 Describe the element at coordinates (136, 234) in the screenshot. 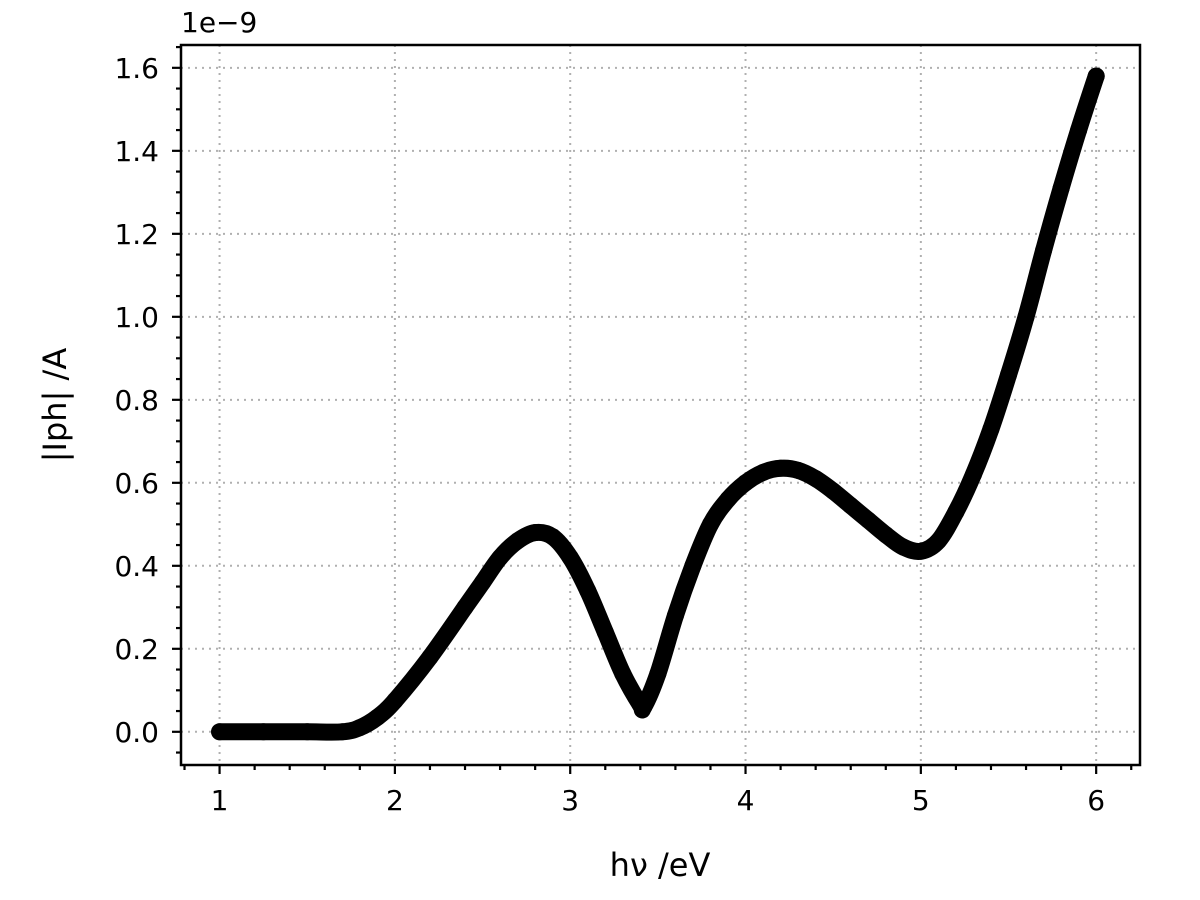

I see `y-tick-label-6: 1.2` at that location.